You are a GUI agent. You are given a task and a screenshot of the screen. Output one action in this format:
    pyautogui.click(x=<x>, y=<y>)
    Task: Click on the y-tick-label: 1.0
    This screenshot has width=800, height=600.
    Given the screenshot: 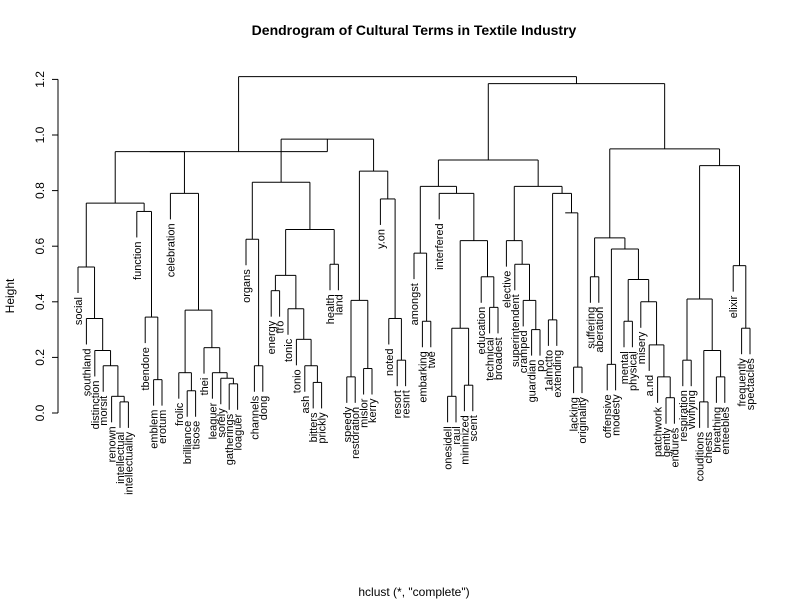 What is the action you would take?
    pyautogui.click(x=40, y=134)
    